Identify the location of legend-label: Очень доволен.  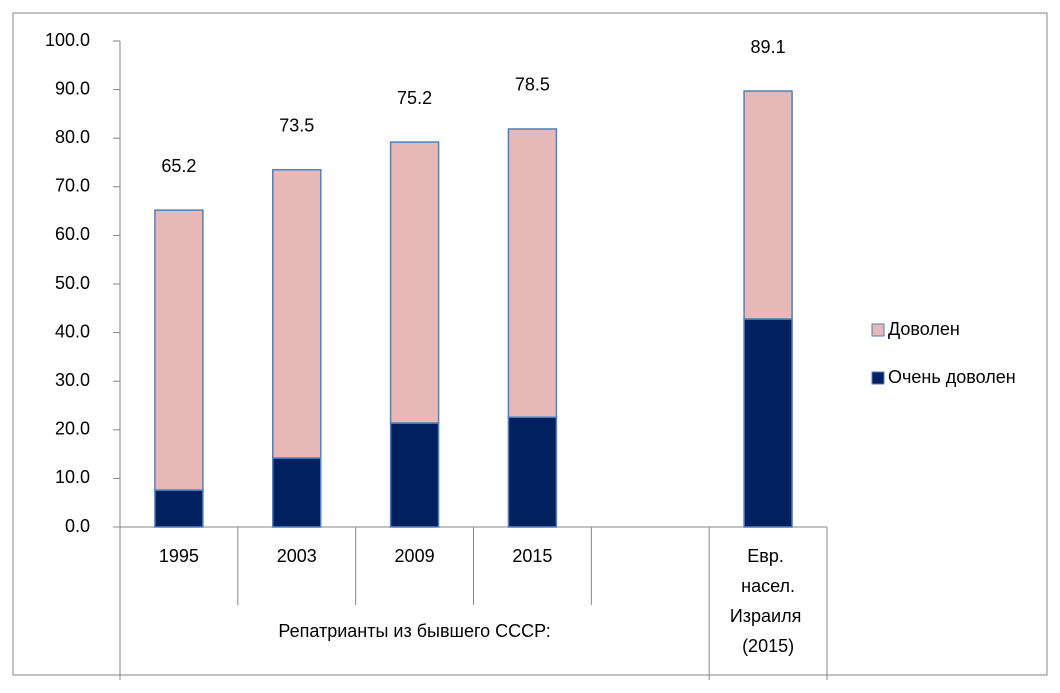
(952, 377).